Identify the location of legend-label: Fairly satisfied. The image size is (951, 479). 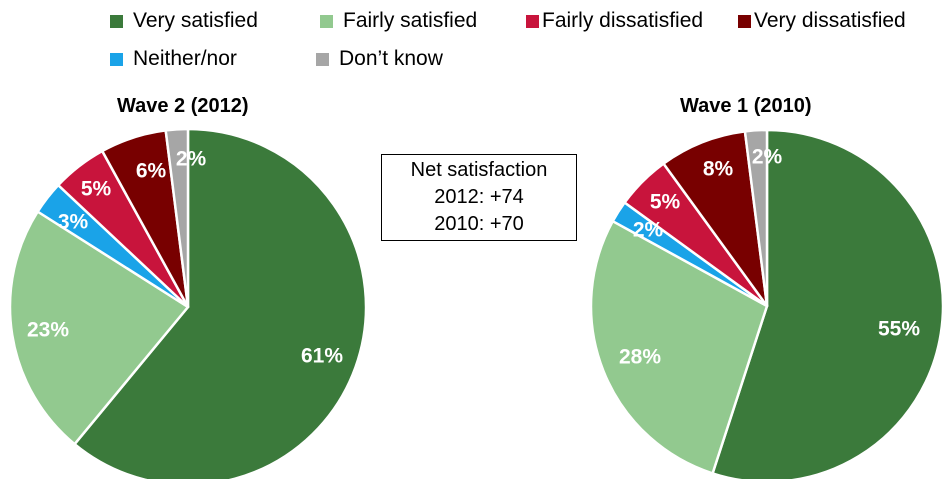
(410, 20).